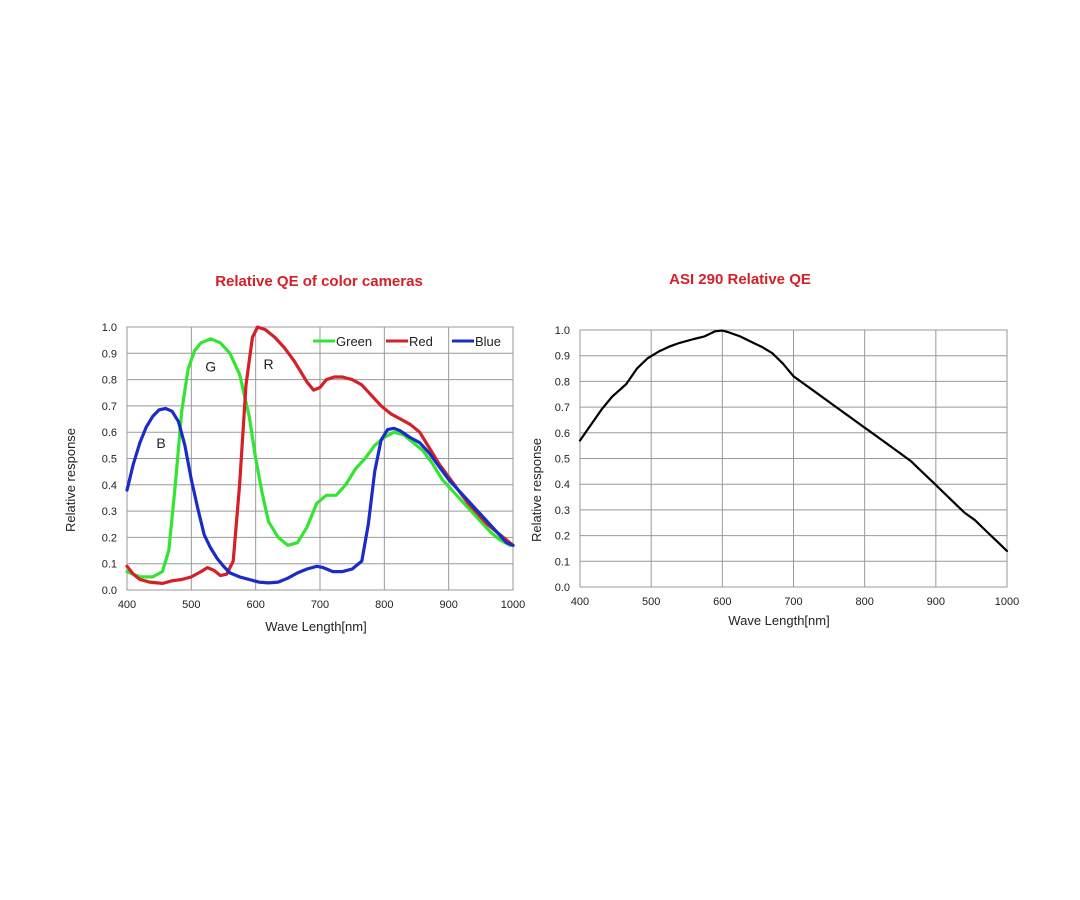 Image resolution: width=1080 pixels, height=900 pixels. I want to click on curve-annotation: R, so click(268, 364).